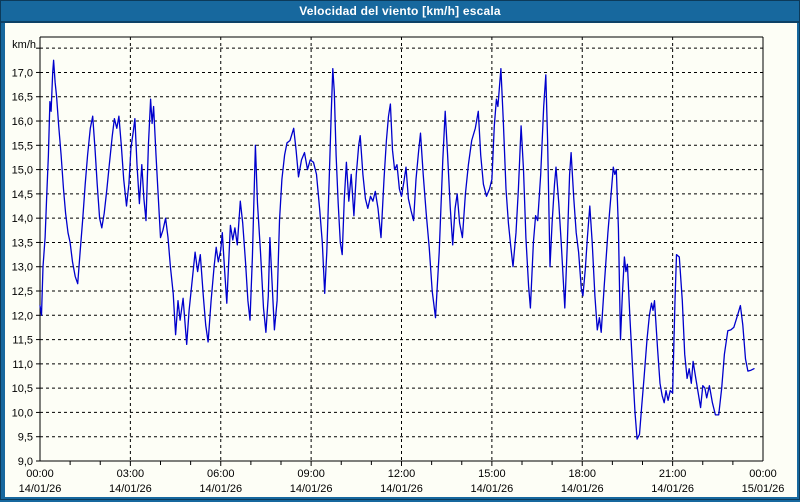 Image resolution: width=800 pixels, height=502 pixels. Describe the element at coordinates (673, 474) in the screenshot. I see `x-tick-time-label: 21:00` at that location.